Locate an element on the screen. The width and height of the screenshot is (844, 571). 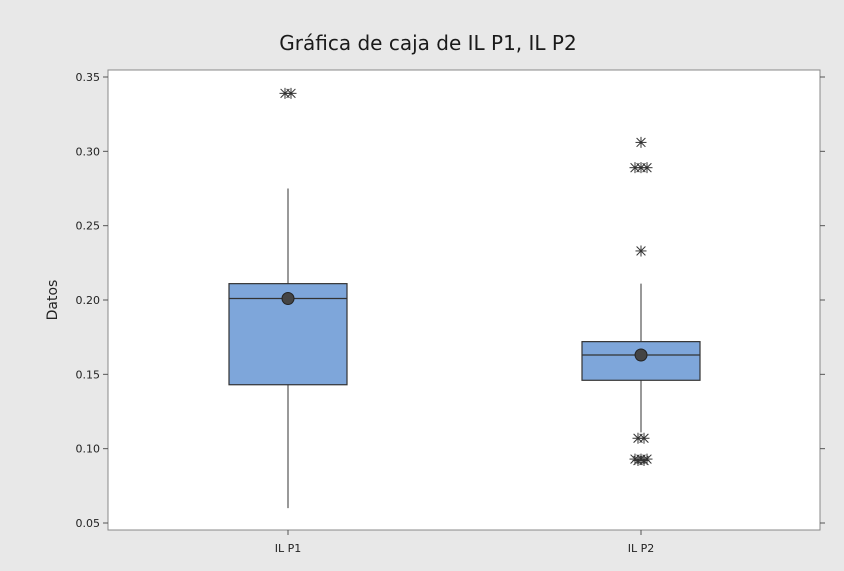
x-tick-label: IL P2 is located at coordinates (641, 548).